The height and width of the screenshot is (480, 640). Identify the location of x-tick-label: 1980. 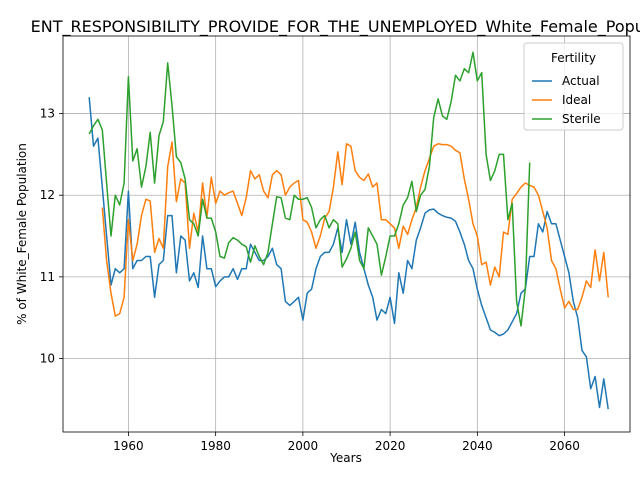
(215, 446).